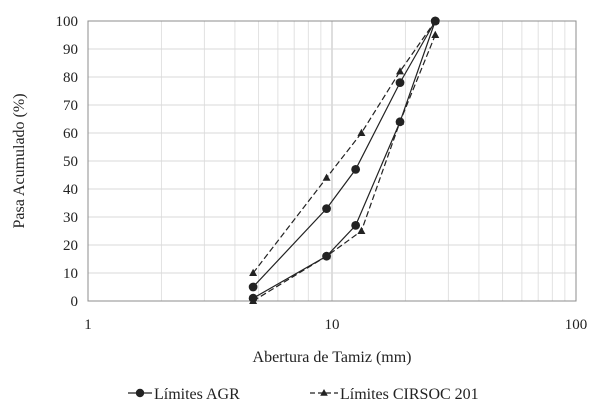 The height and width of the screenshot is (405, 592). Describe the element at coordinates (303, 394) in the screenshot. I see `legend: Límites AGR Límites CIRSOC 201` at that location.